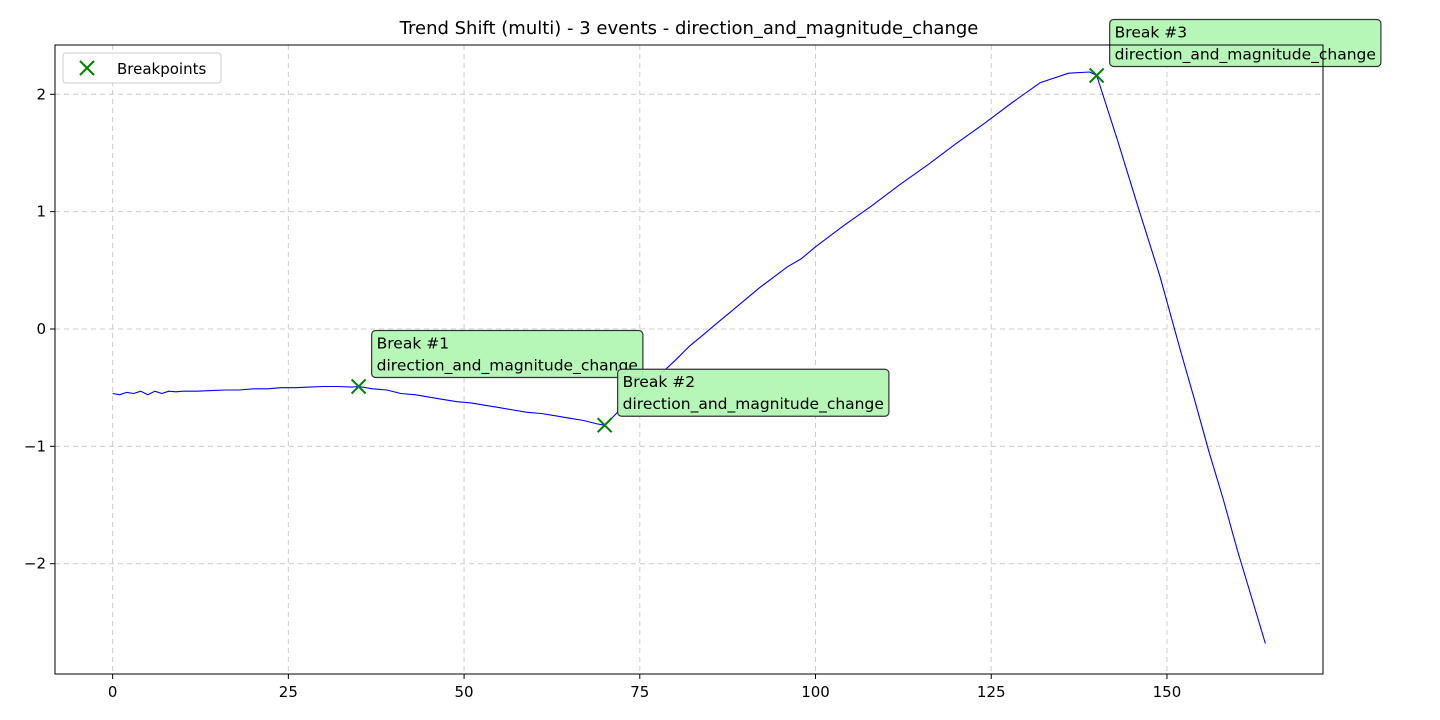 The width and height of the screenshot is (1440, 720). What do you see at coordinates (41, 94) in the screenshot?
I see `y-tick-label: 2` at bounding box center [41, 94].